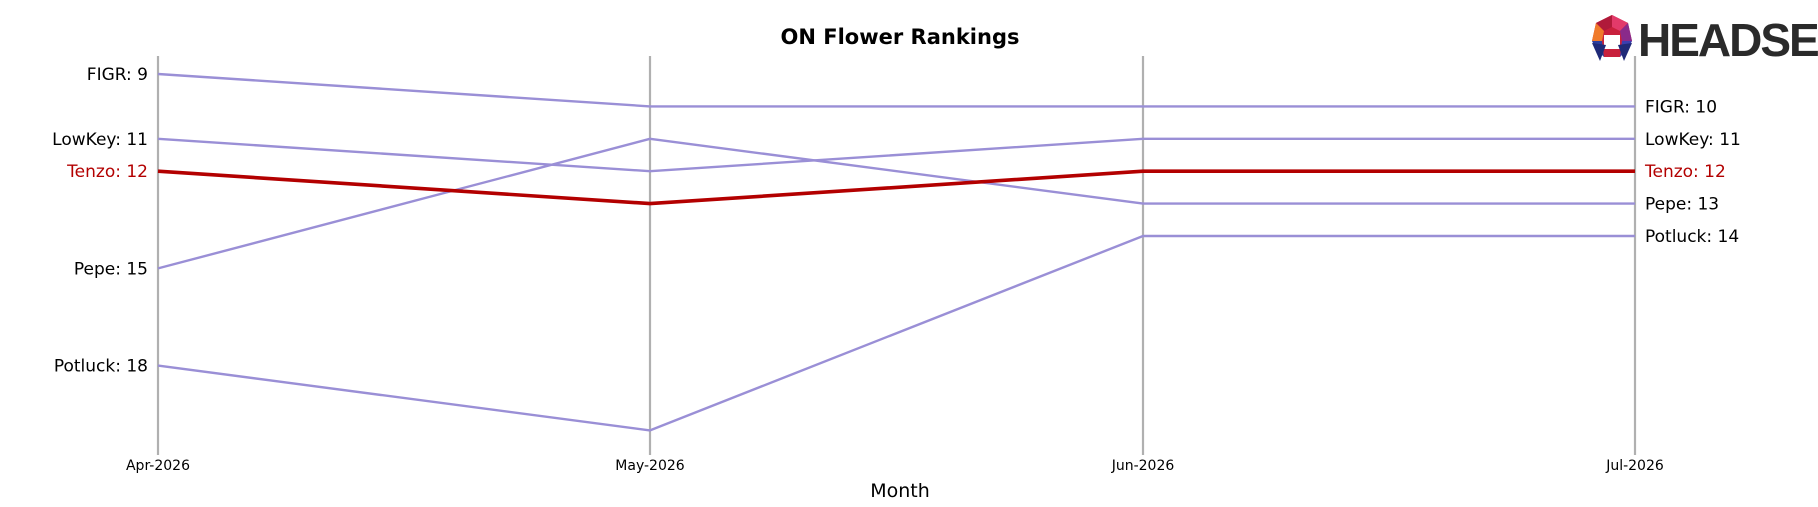 The height and width of the screenshot is (507, 1818). What do you see at coordinates (900, 491) in the screenshot?
I see `x-axis-label: Month` at bounding box center [900, 491].